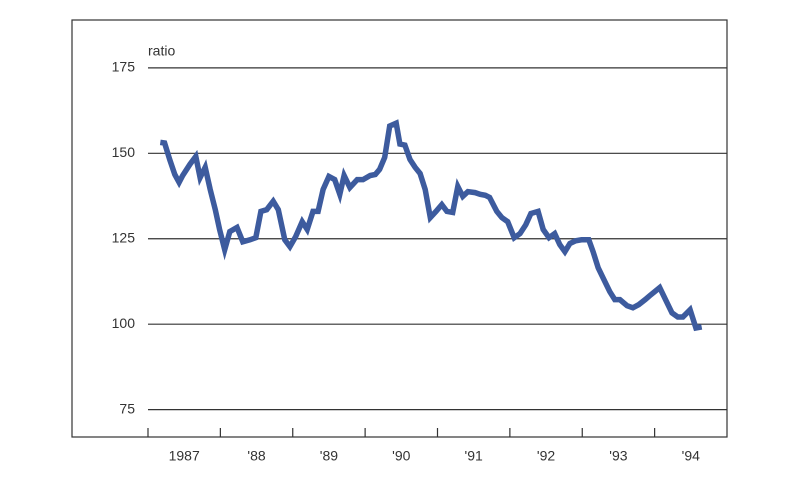 Image resolution: width=800 pixels, height=482 pixels. Describe the element at coordinates (329, 456) in the screenshot. I see `x-tick-label: '89` at that location.